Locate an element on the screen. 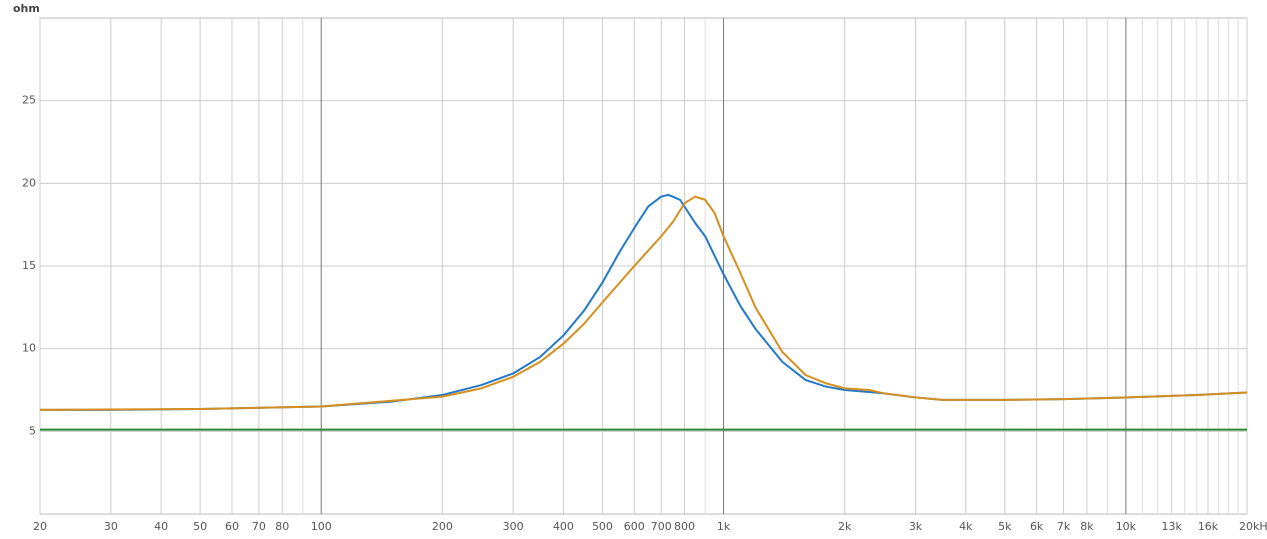  x-tick-label: 700 is located at coordinates (661, 526).